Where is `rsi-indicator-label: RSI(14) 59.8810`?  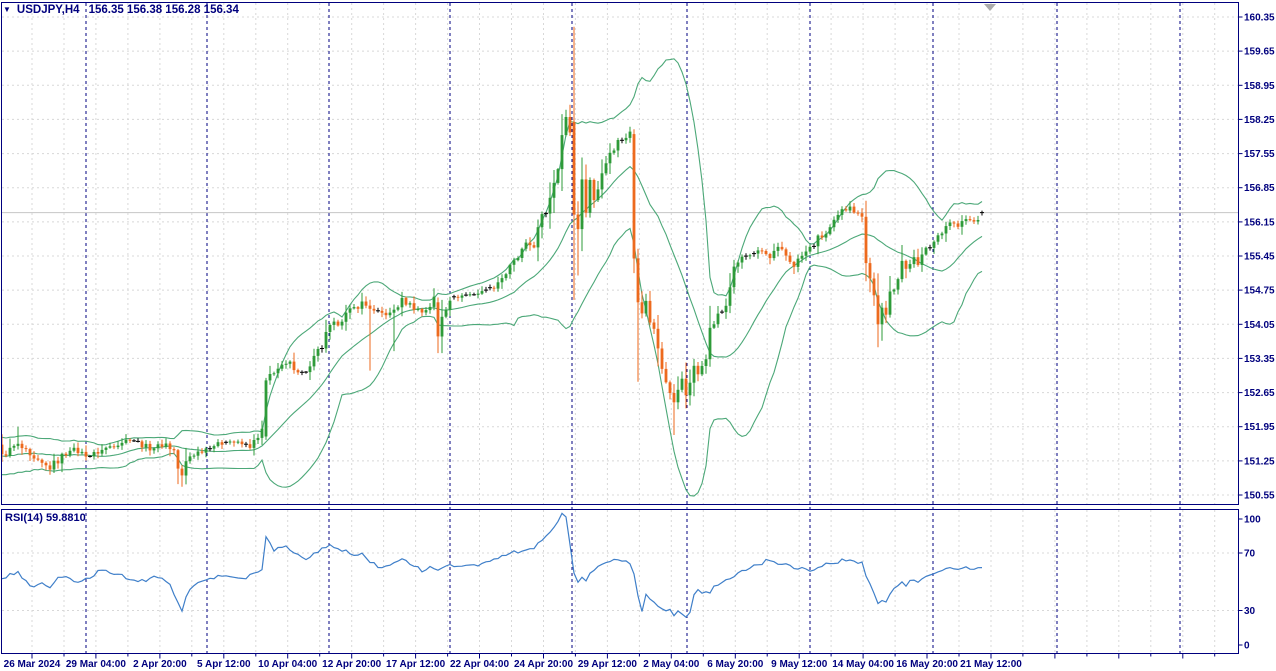
rsi-indicator-label: RSI(14) 59.8810 is located at coordinates (45, 518).